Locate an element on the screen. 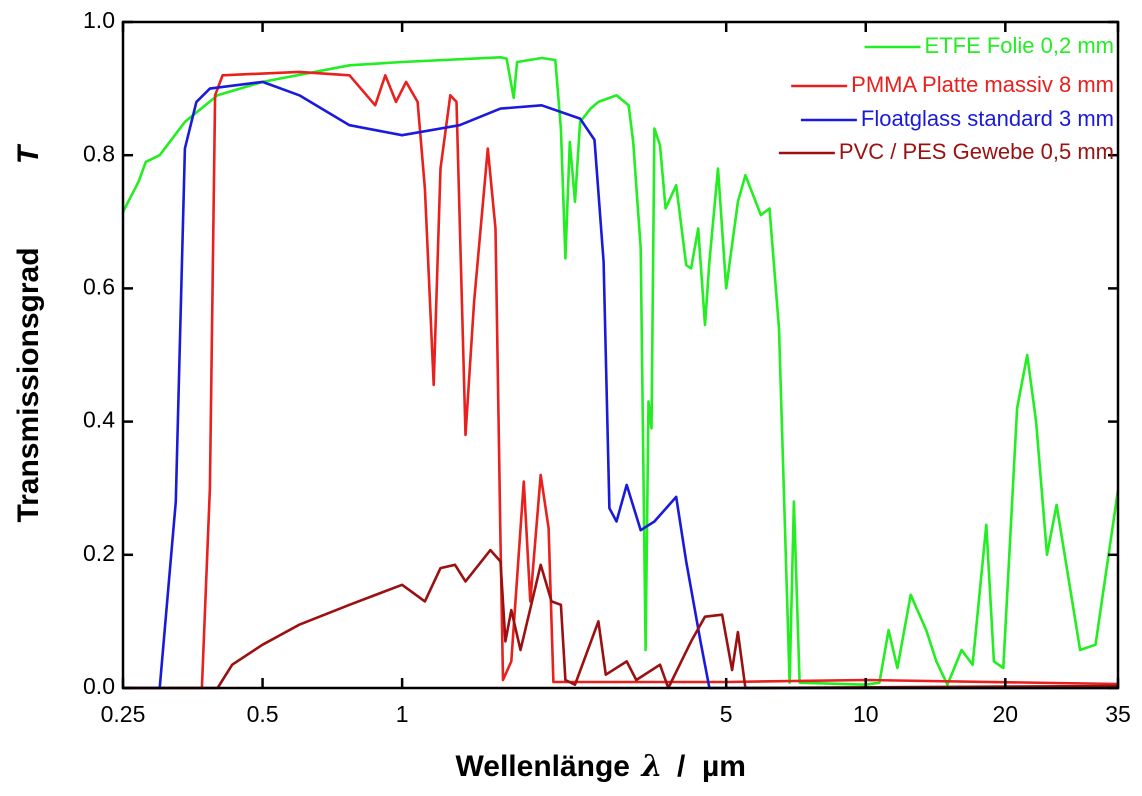 The width and height of the screenshot is (1142, 796). x-tick-label: 0.25 is located at coordinates (123, 714).